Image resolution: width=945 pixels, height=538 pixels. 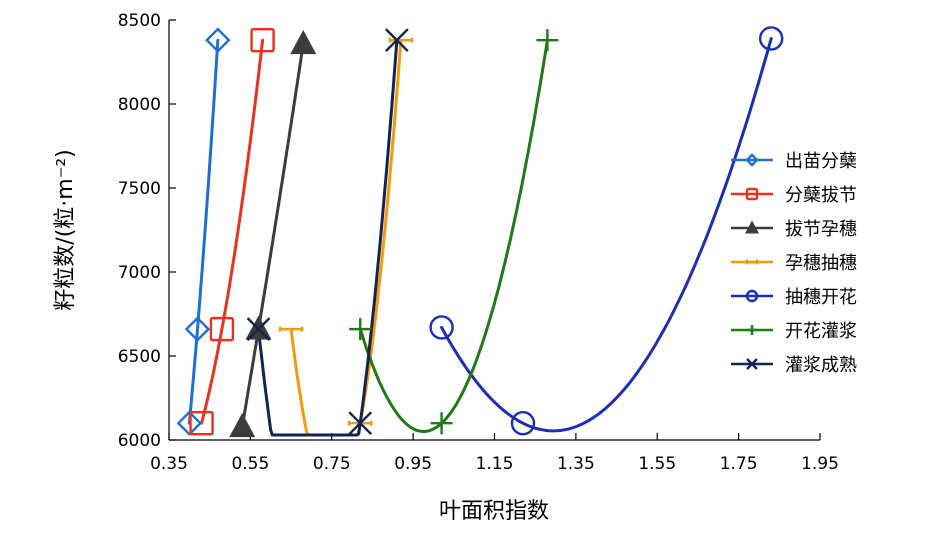 What do you see at coordinates (657, 464) in the screenshot?
I see `x-tick-label: 1.55` at bounding box center [657, 464].